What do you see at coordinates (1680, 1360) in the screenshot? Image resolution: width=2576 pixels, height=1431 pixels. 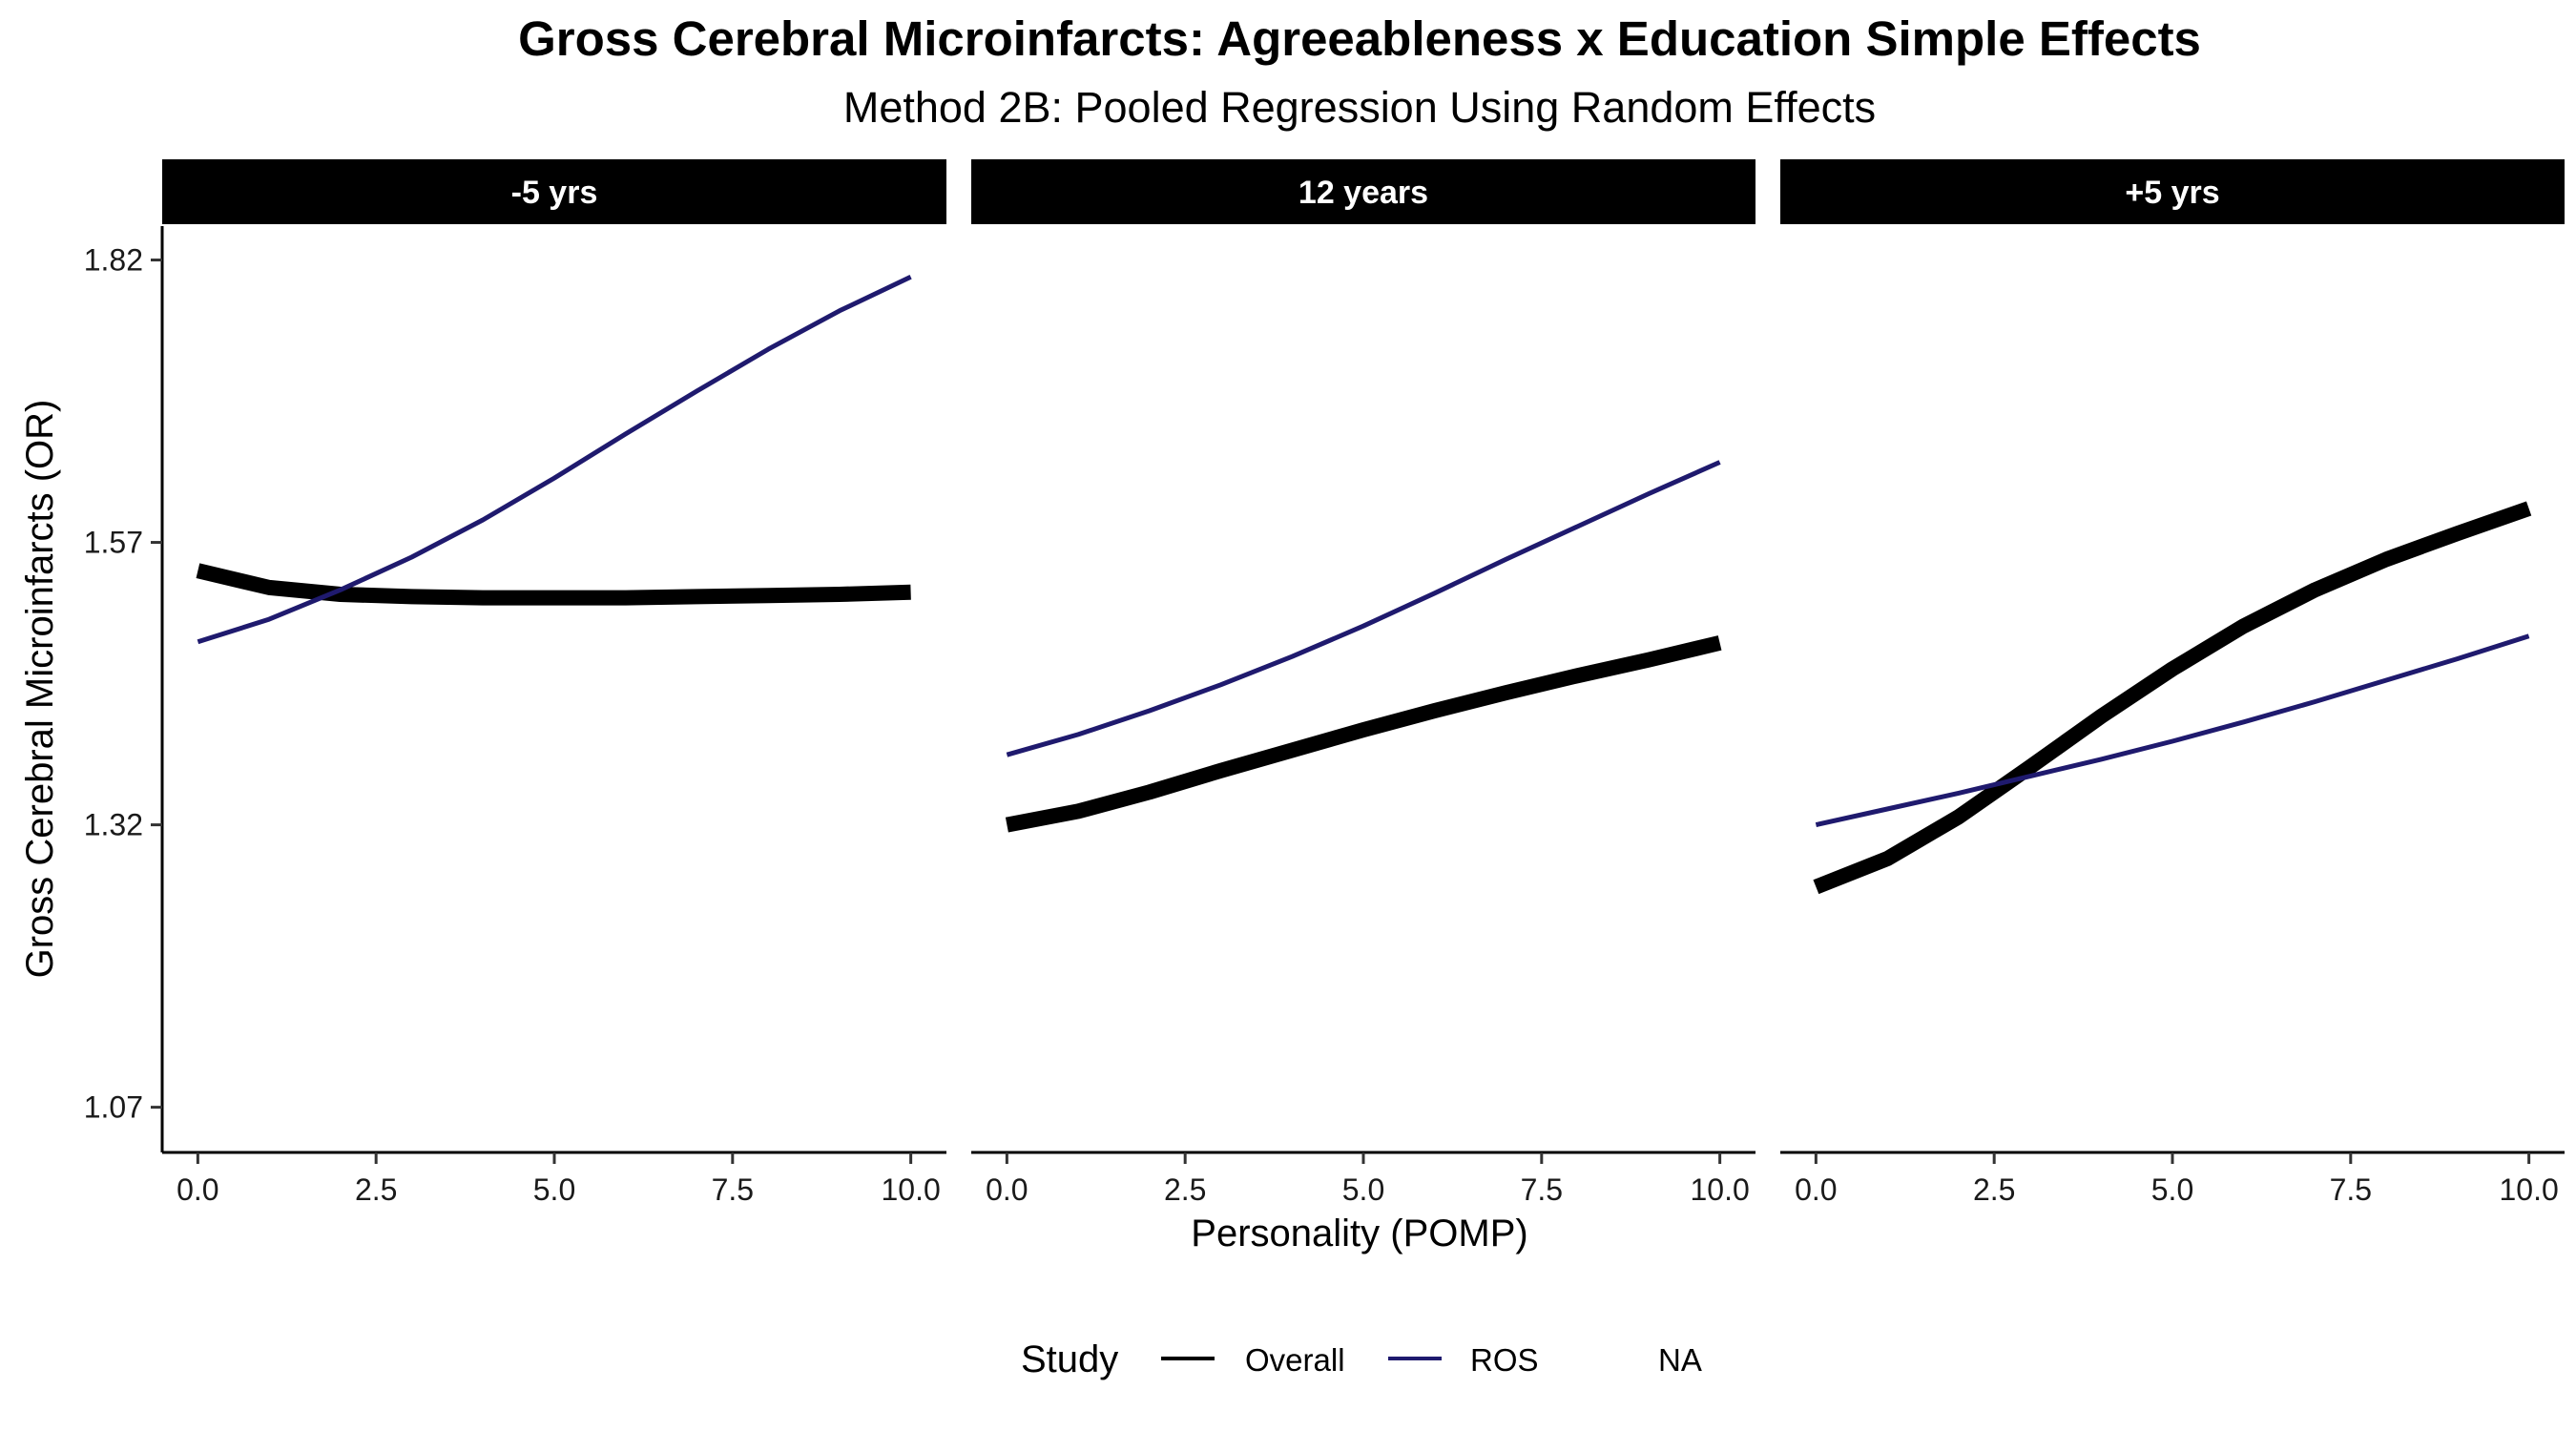 I see `legend-label-na: NA` at bounding box center [1680, 1360].